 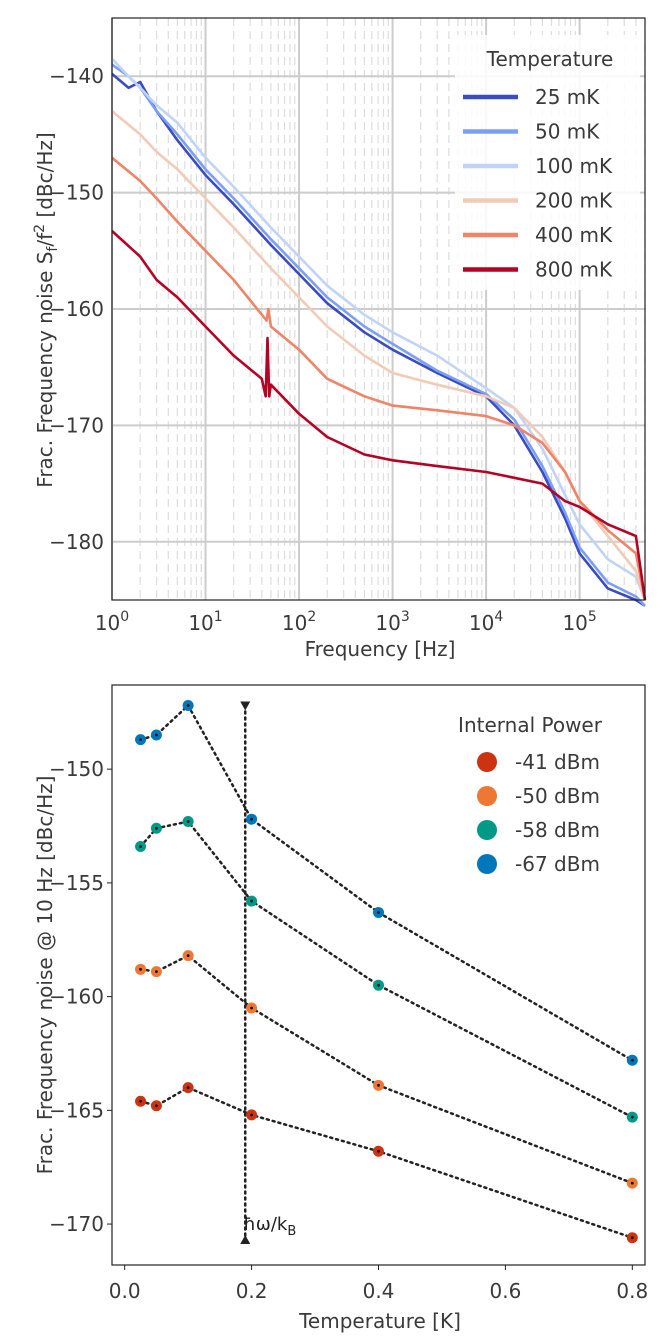 What do you see at coordinates (125, 1291) in the screenshot?
I see `bottom-x-tick-label: 0.0` at bounding box center [125, 1291].